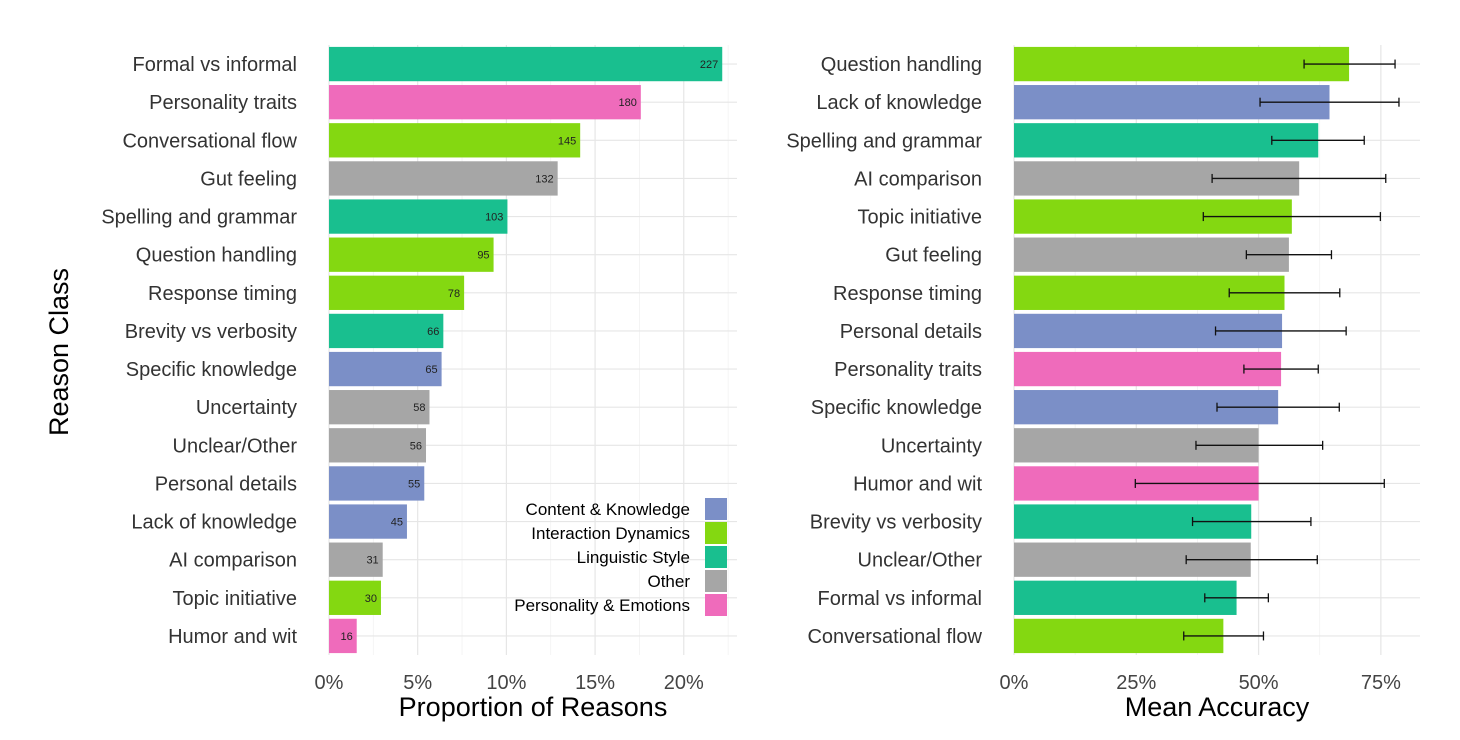  What do you see at coordinates (506, 683) in the screenshot?
I see `x-tick-label: 10%` at bounding box center [506, 683].